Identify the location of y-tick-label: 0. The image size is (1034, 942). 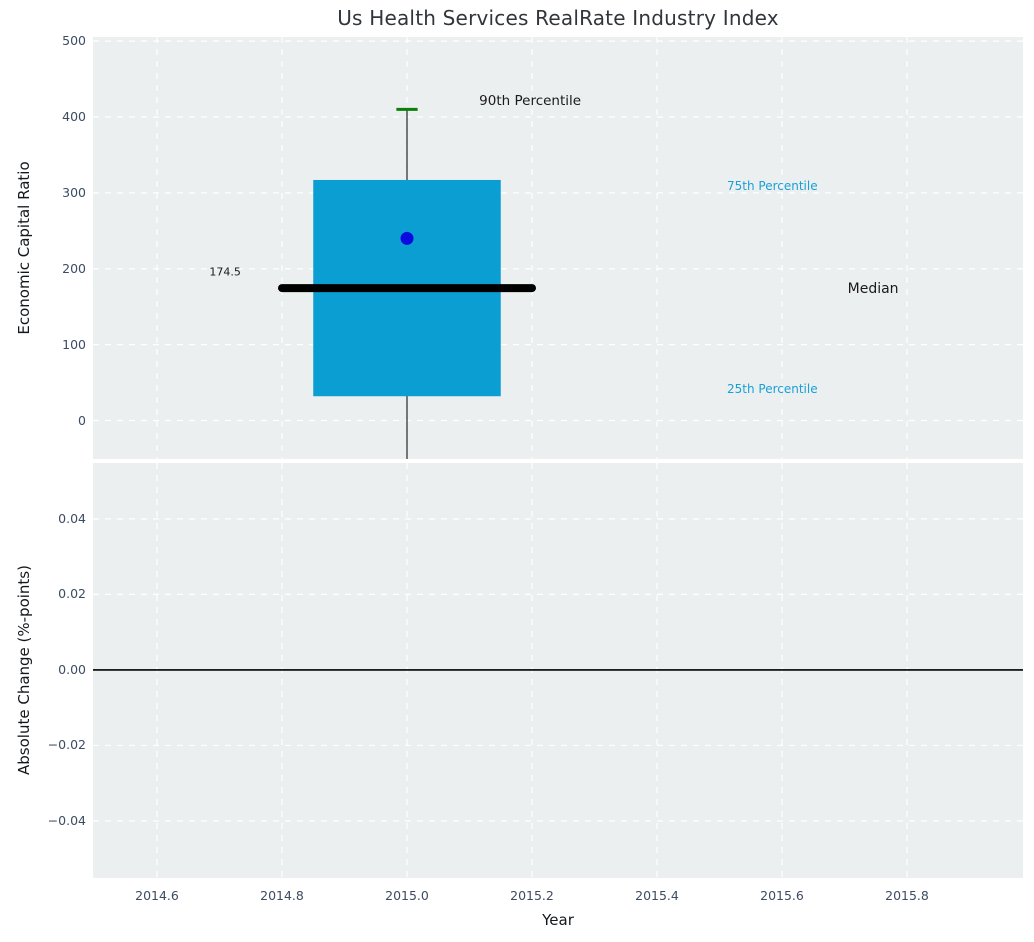
(82, 420).